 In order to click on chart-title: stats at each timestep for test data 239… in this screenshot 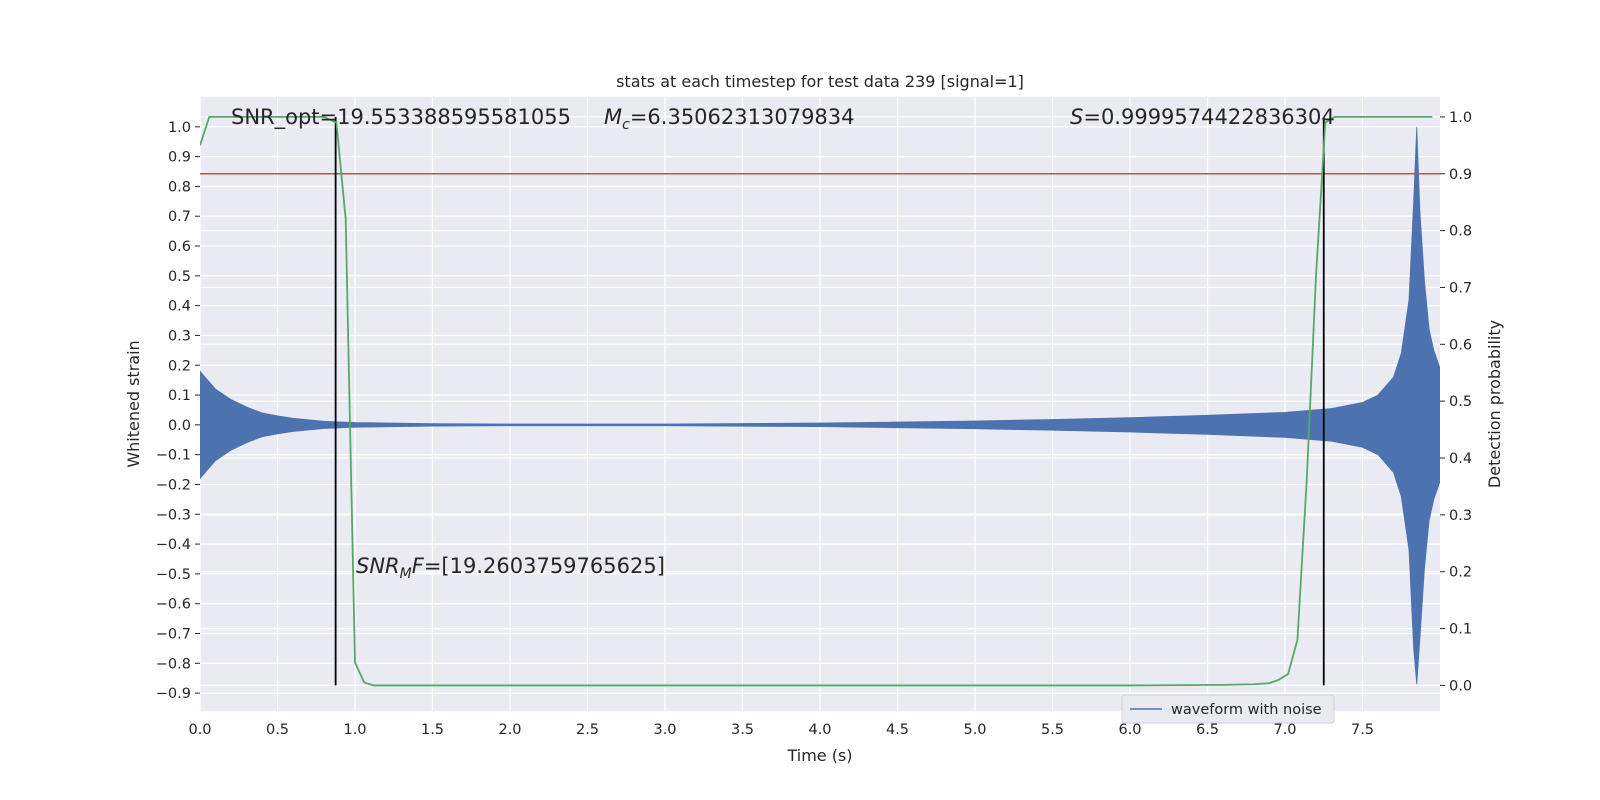, I will do `click(820, 81)`.